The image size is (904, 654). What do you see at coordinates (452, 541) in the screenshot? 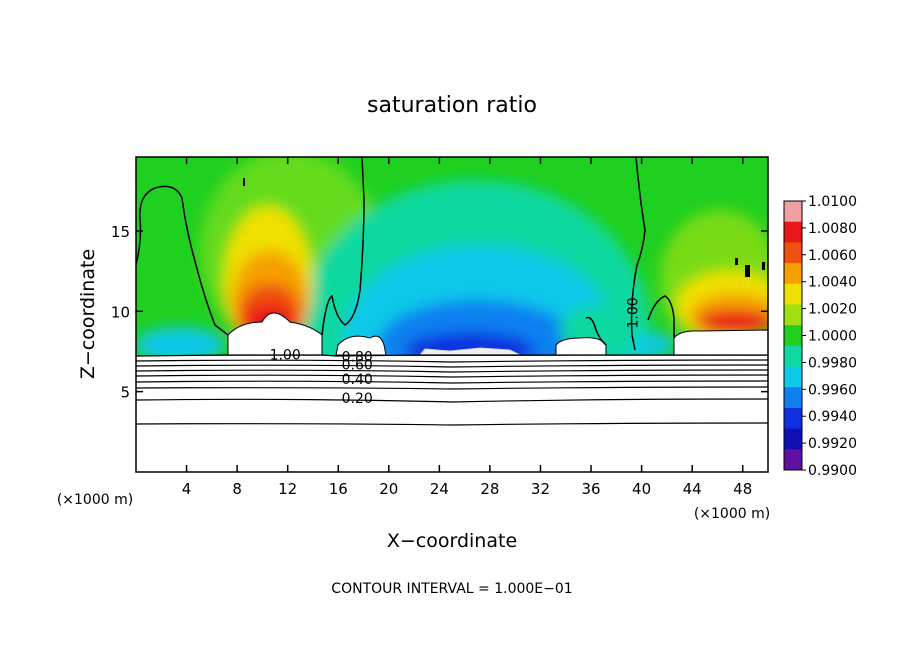
I see `x-axis-label: X−coordinate` at bounding box center [452, 541].